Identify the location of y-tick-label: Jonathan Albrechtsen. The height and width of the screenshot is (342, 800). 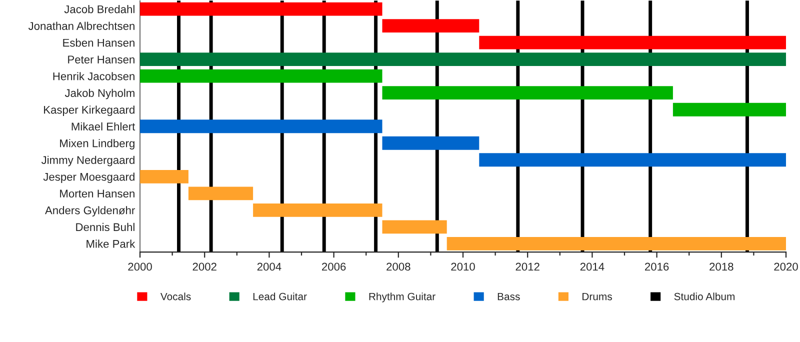
(81, 26).